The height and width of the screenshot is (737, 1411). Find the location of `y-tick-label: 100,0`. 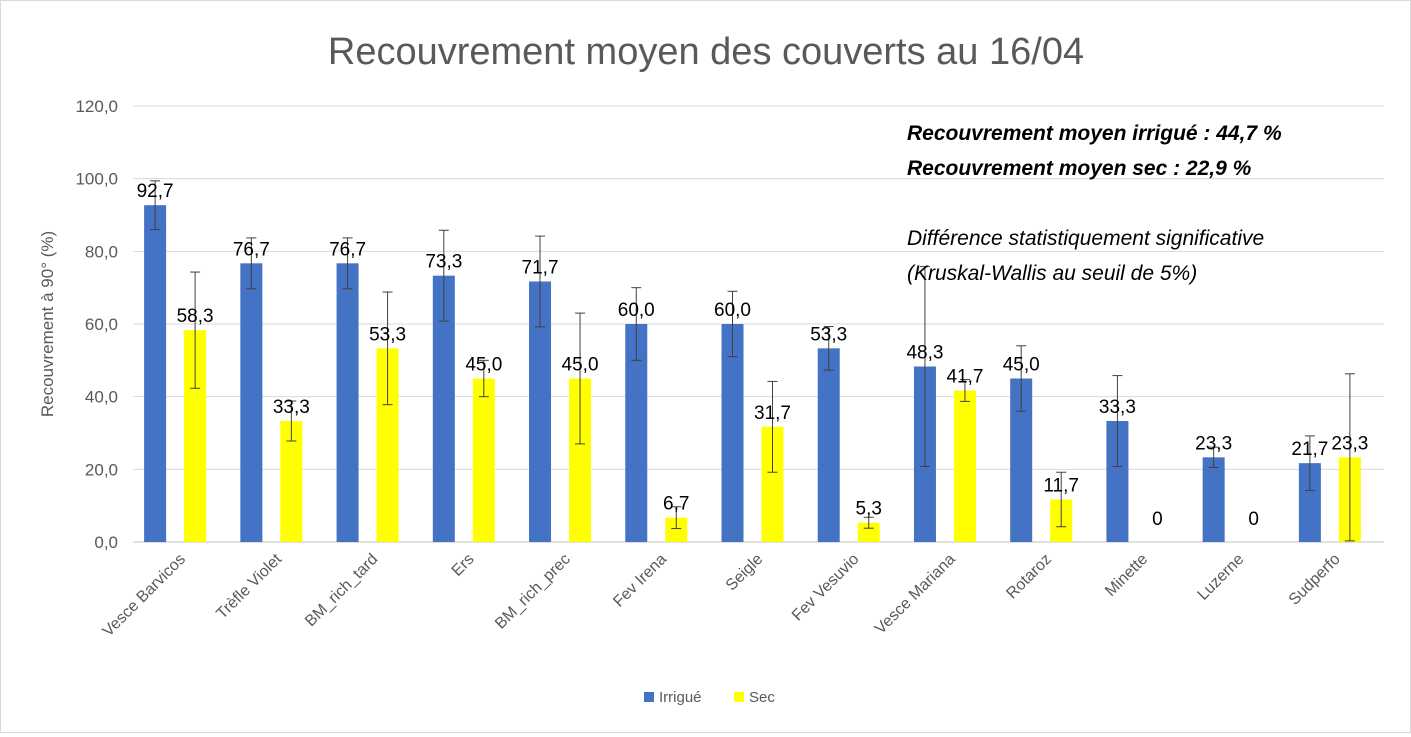

y-tick-label: 100,0 is located at coordinates (96, 179).